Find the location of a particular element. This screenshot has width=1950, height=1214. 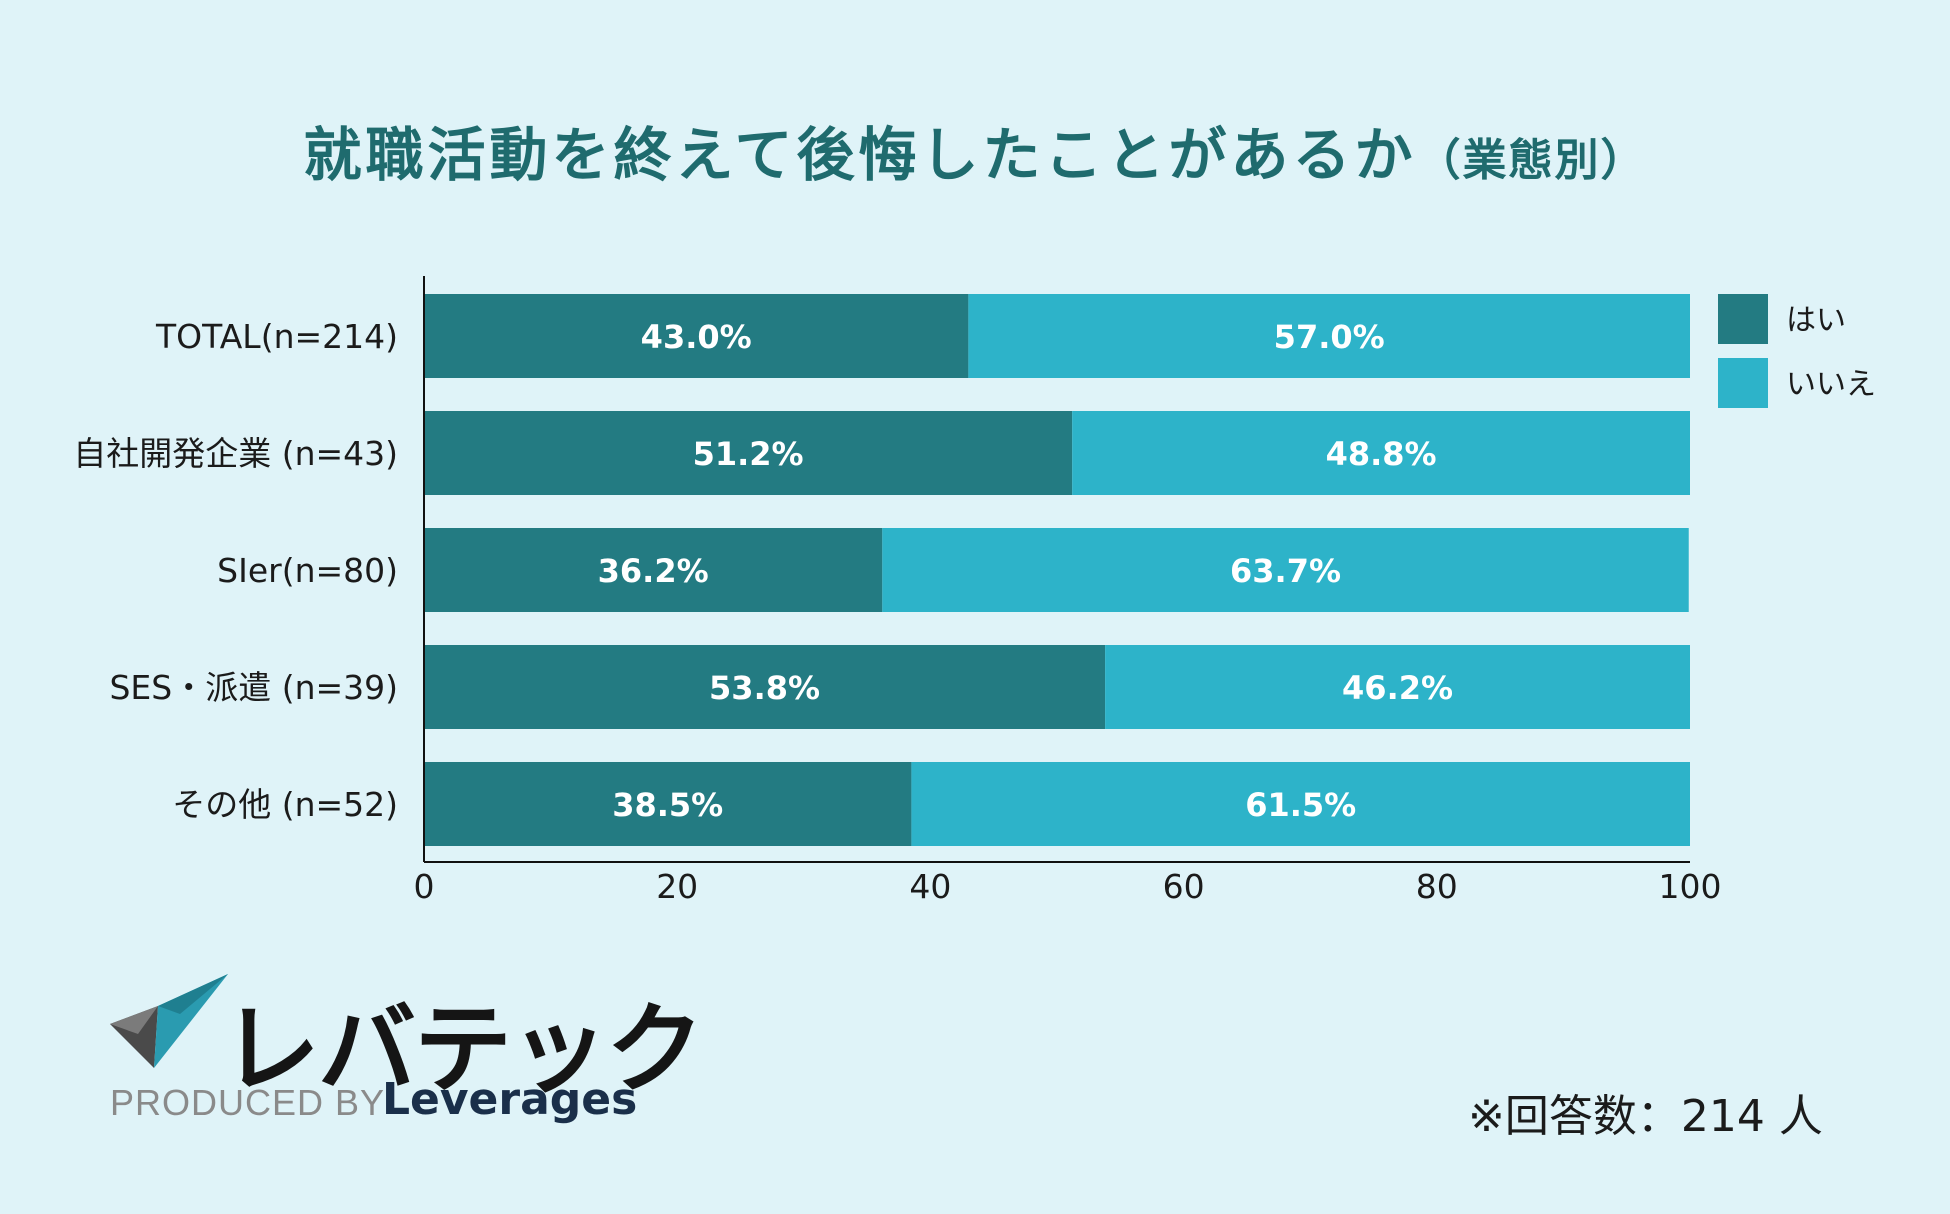

category-label: TOTAL(n=214) is located at coordinates (276, 336).